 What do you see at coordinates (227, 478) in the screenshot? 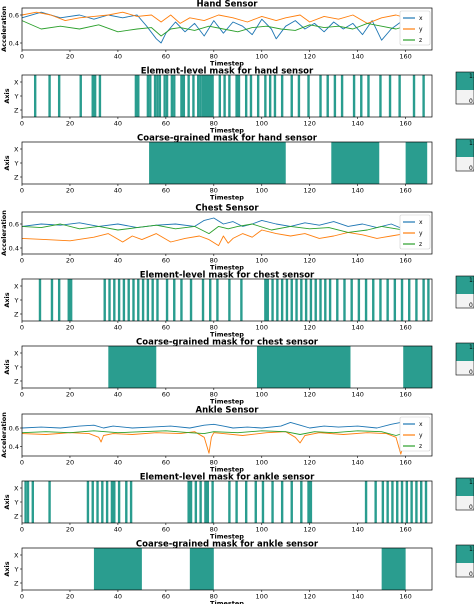
I see `panel-title: Element-level mask for ankle sensor` at bounding box center [227, 478].